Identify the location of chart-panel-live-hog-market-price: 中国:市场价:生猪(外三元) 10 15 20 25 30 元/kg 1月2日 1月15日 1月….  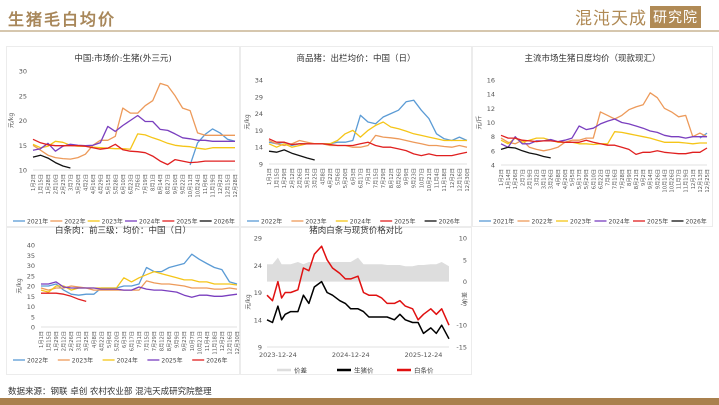
(123, 136).